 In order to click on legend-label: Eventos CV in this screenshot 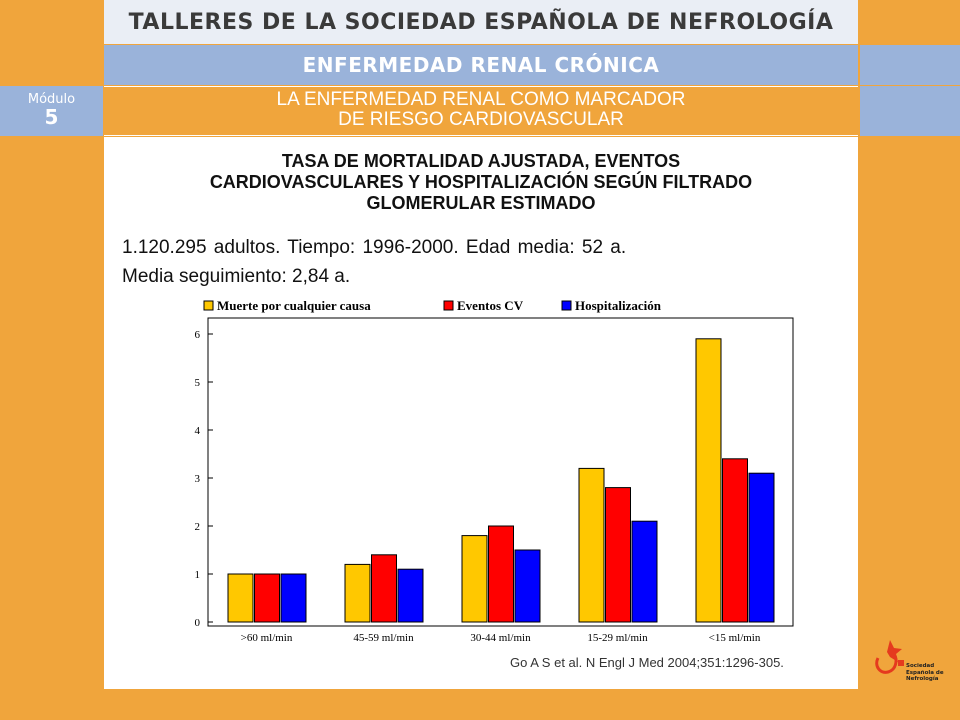, I will do `click(490, 305)`.